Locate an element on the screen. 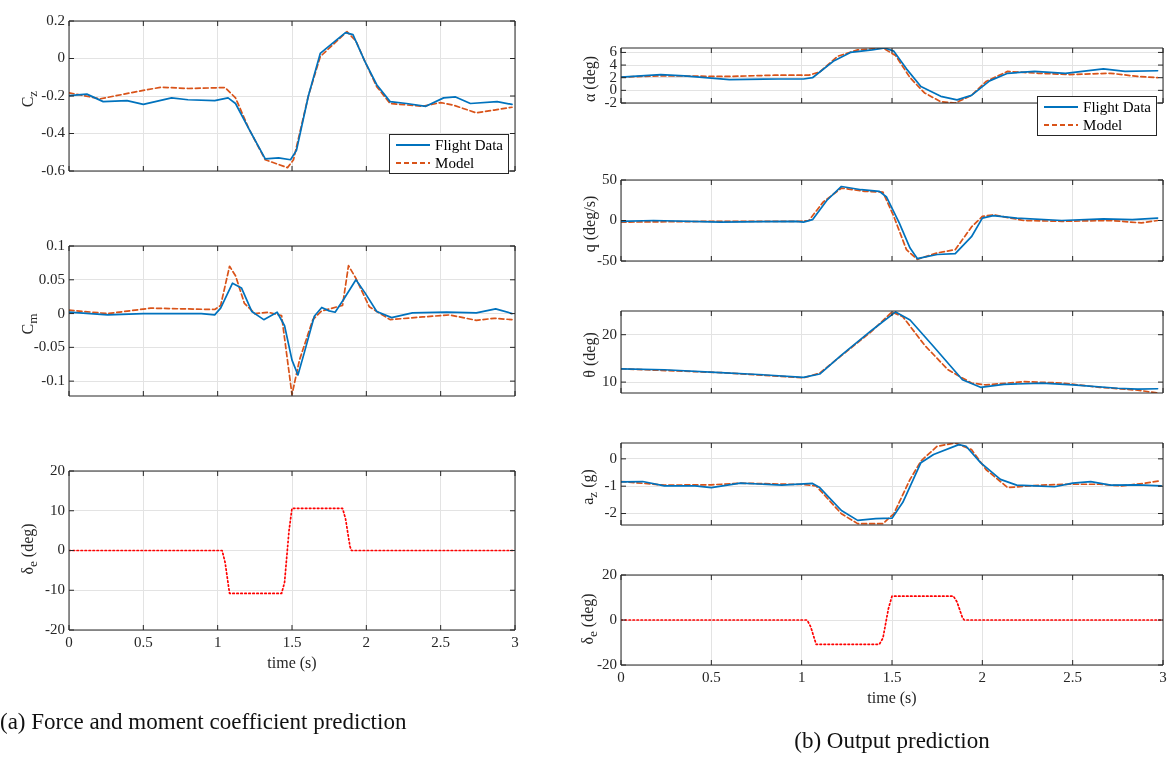 The height and width of the screenshot is (759, 1167). y-tick-label: 0.1 is located at coordinates (55, 244).